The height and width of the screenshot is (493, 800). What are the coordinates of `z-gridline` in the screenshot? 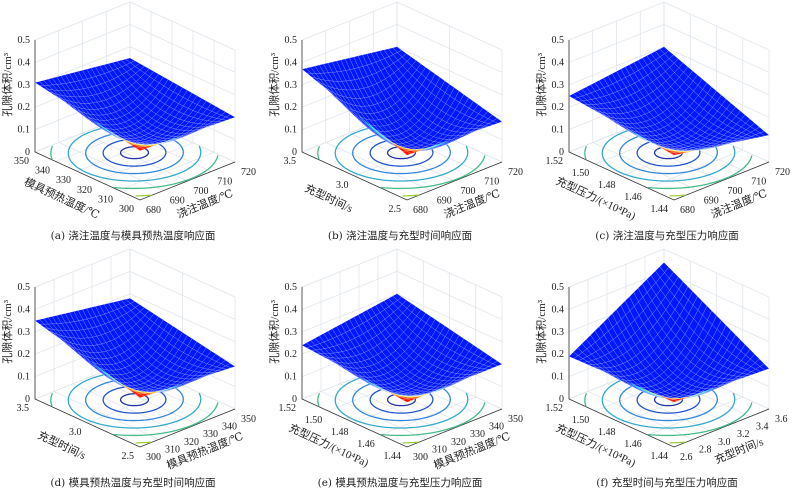 It's located at (669, 26).